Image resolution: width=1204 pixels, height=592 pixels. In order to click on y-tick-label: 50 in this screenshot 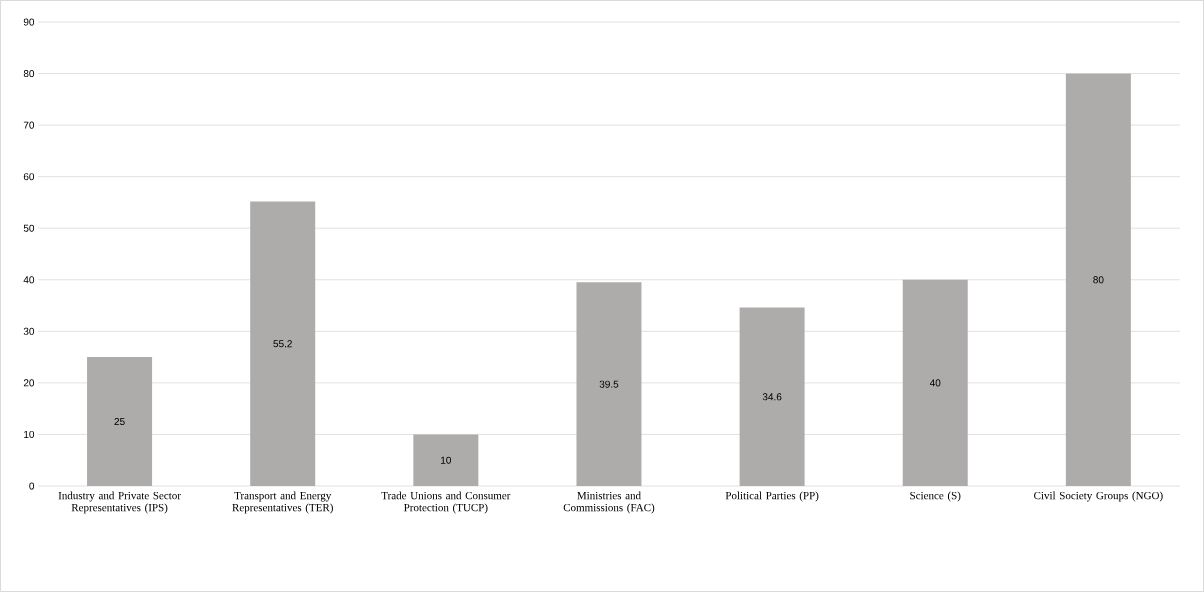, I will do `click(29, 228)`.